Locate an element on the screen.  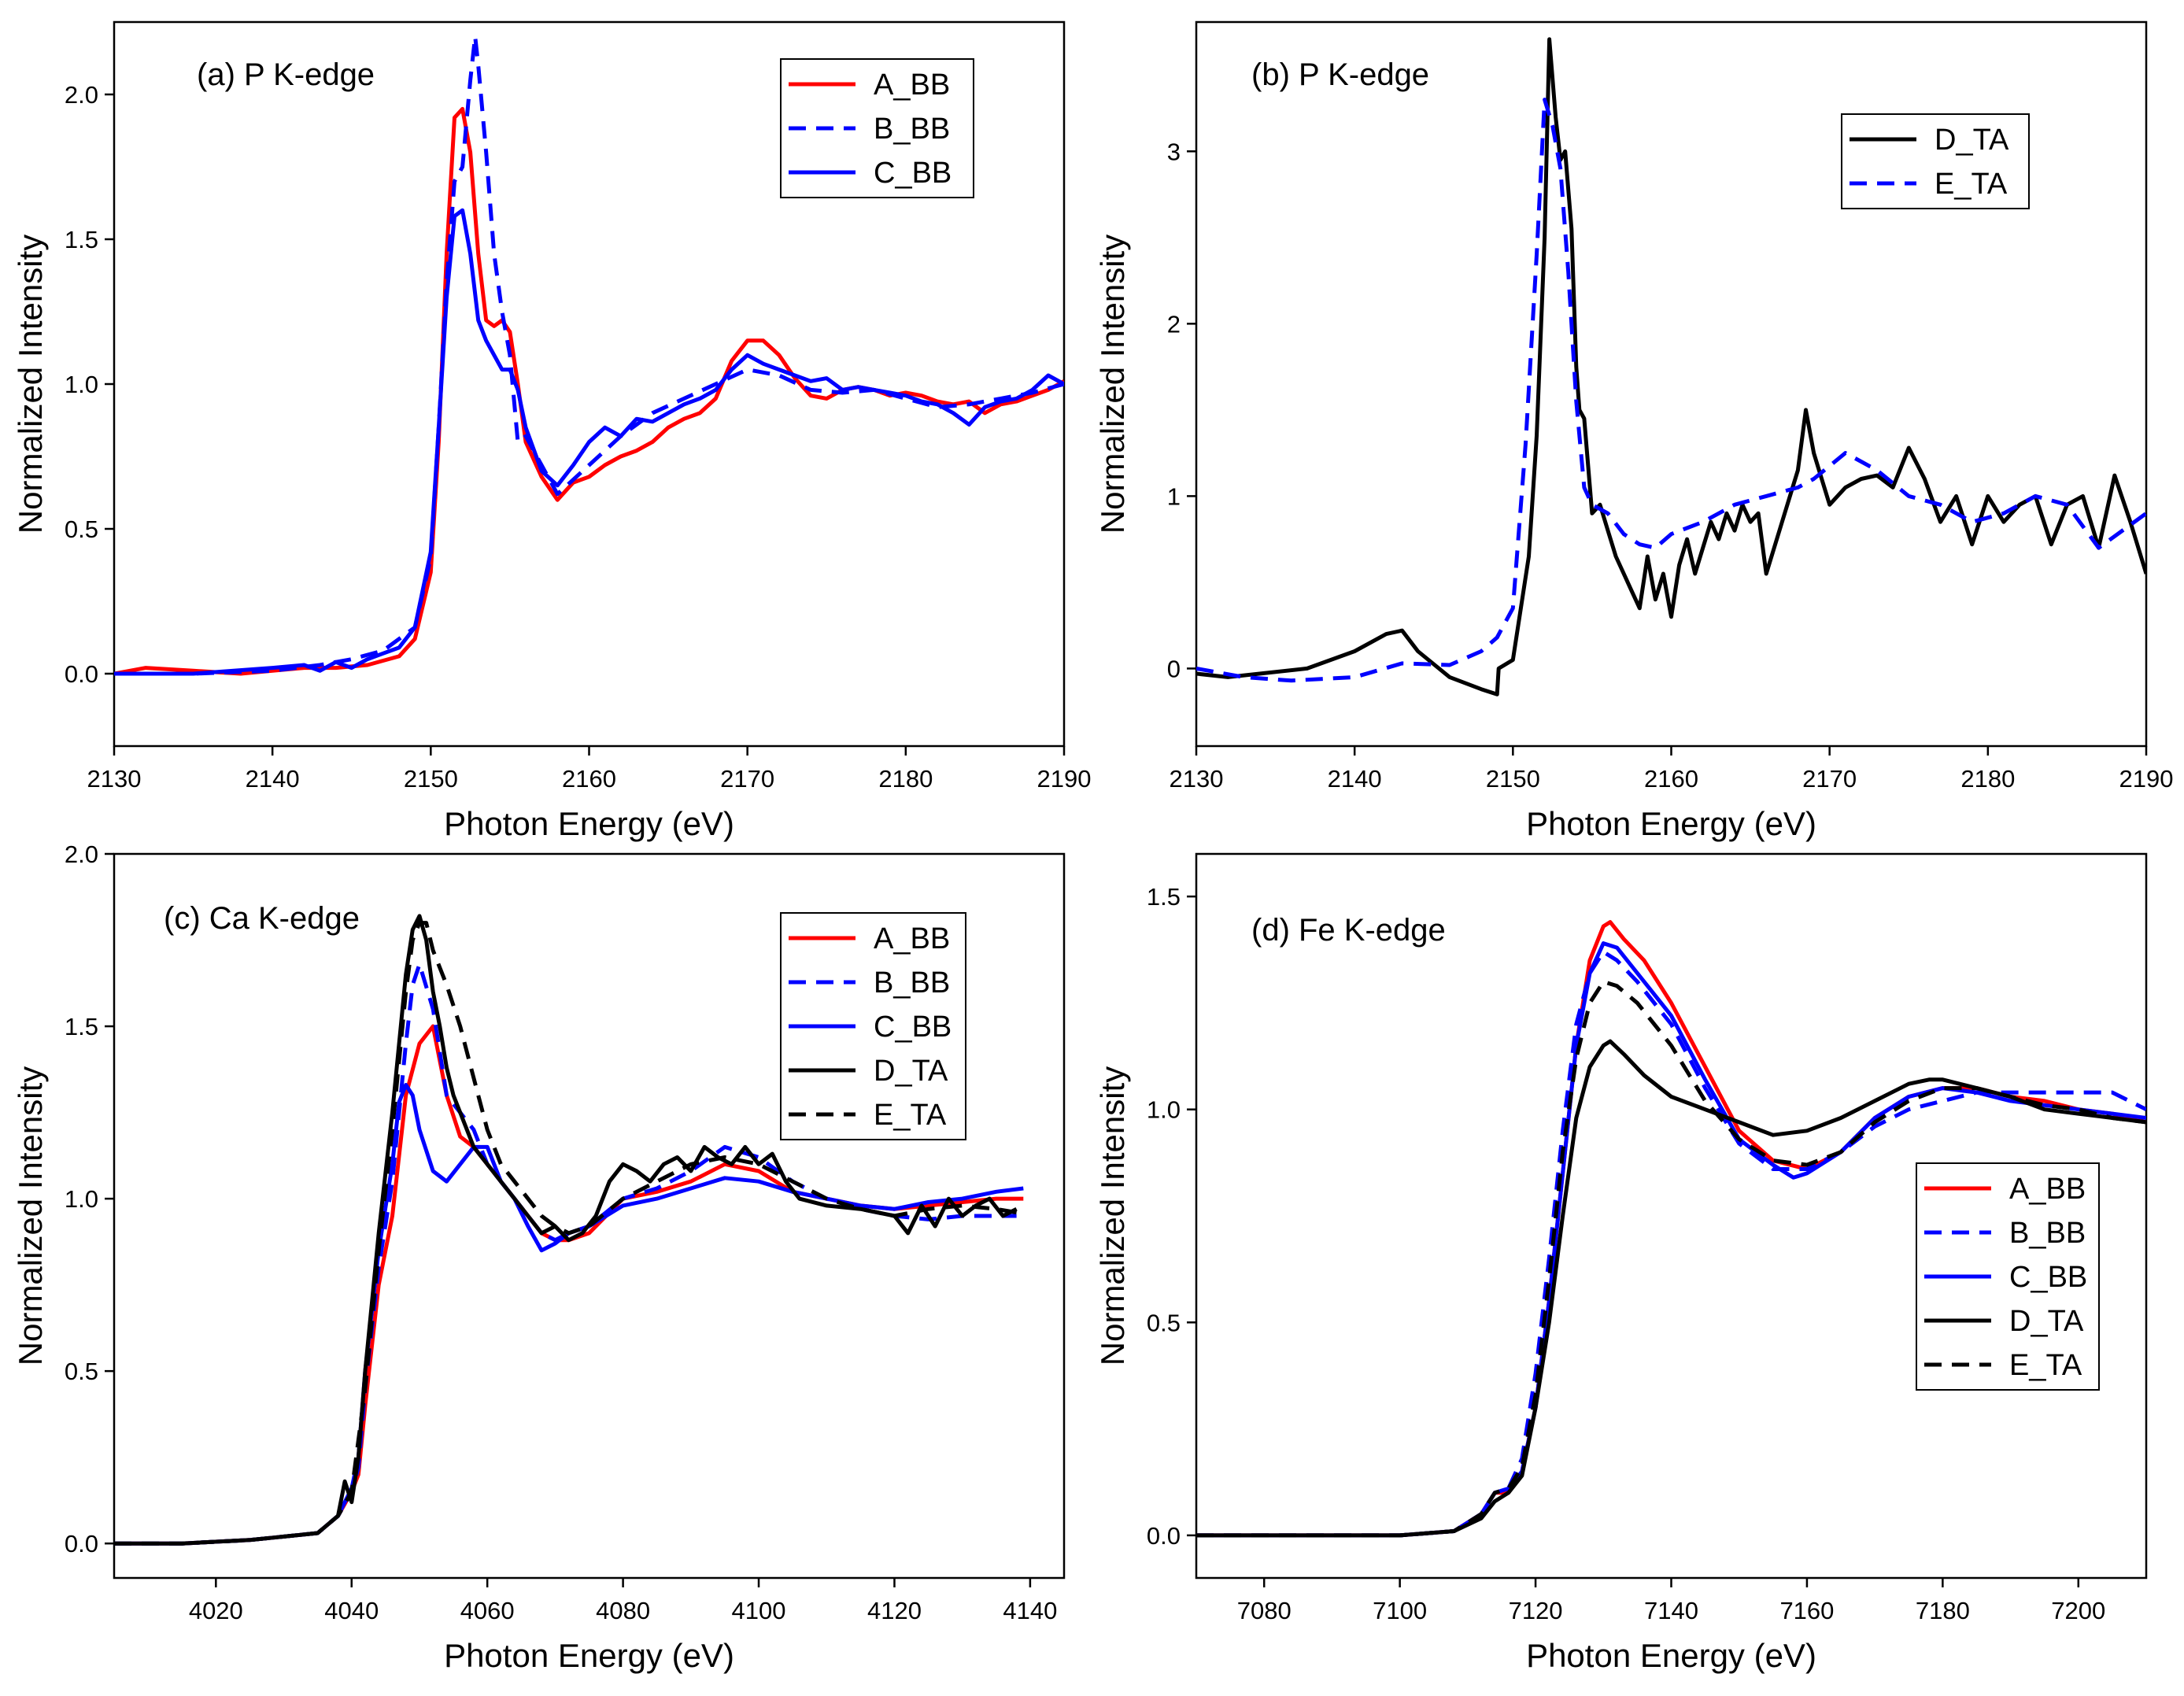
x-tick-label: 7180 is located at coordinates (1943, 1610).